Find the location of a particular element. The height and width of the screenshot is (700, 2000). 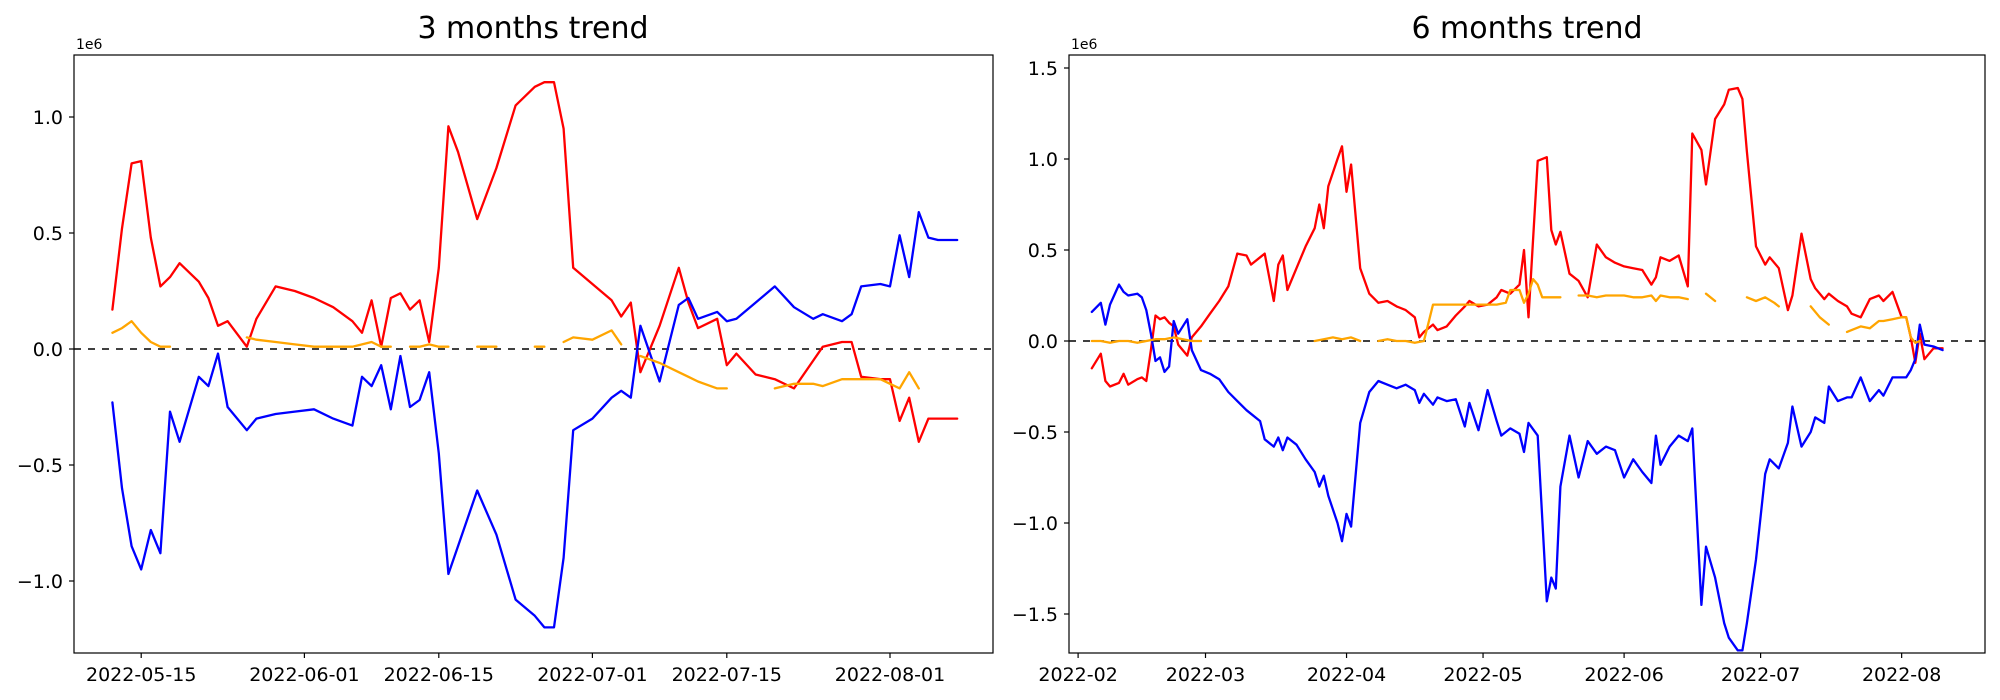

x-tick-label: 2022-02 is located at coordinates (1077, 675).